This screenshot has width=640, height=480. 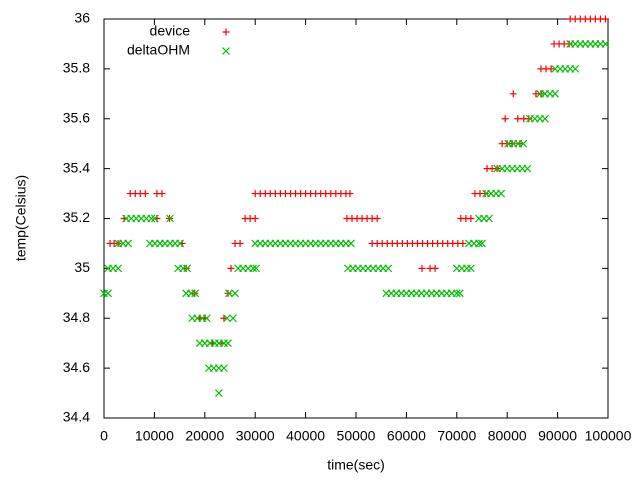 I want to click on y-tick-label: 35.8, so click(x=76, y=68).